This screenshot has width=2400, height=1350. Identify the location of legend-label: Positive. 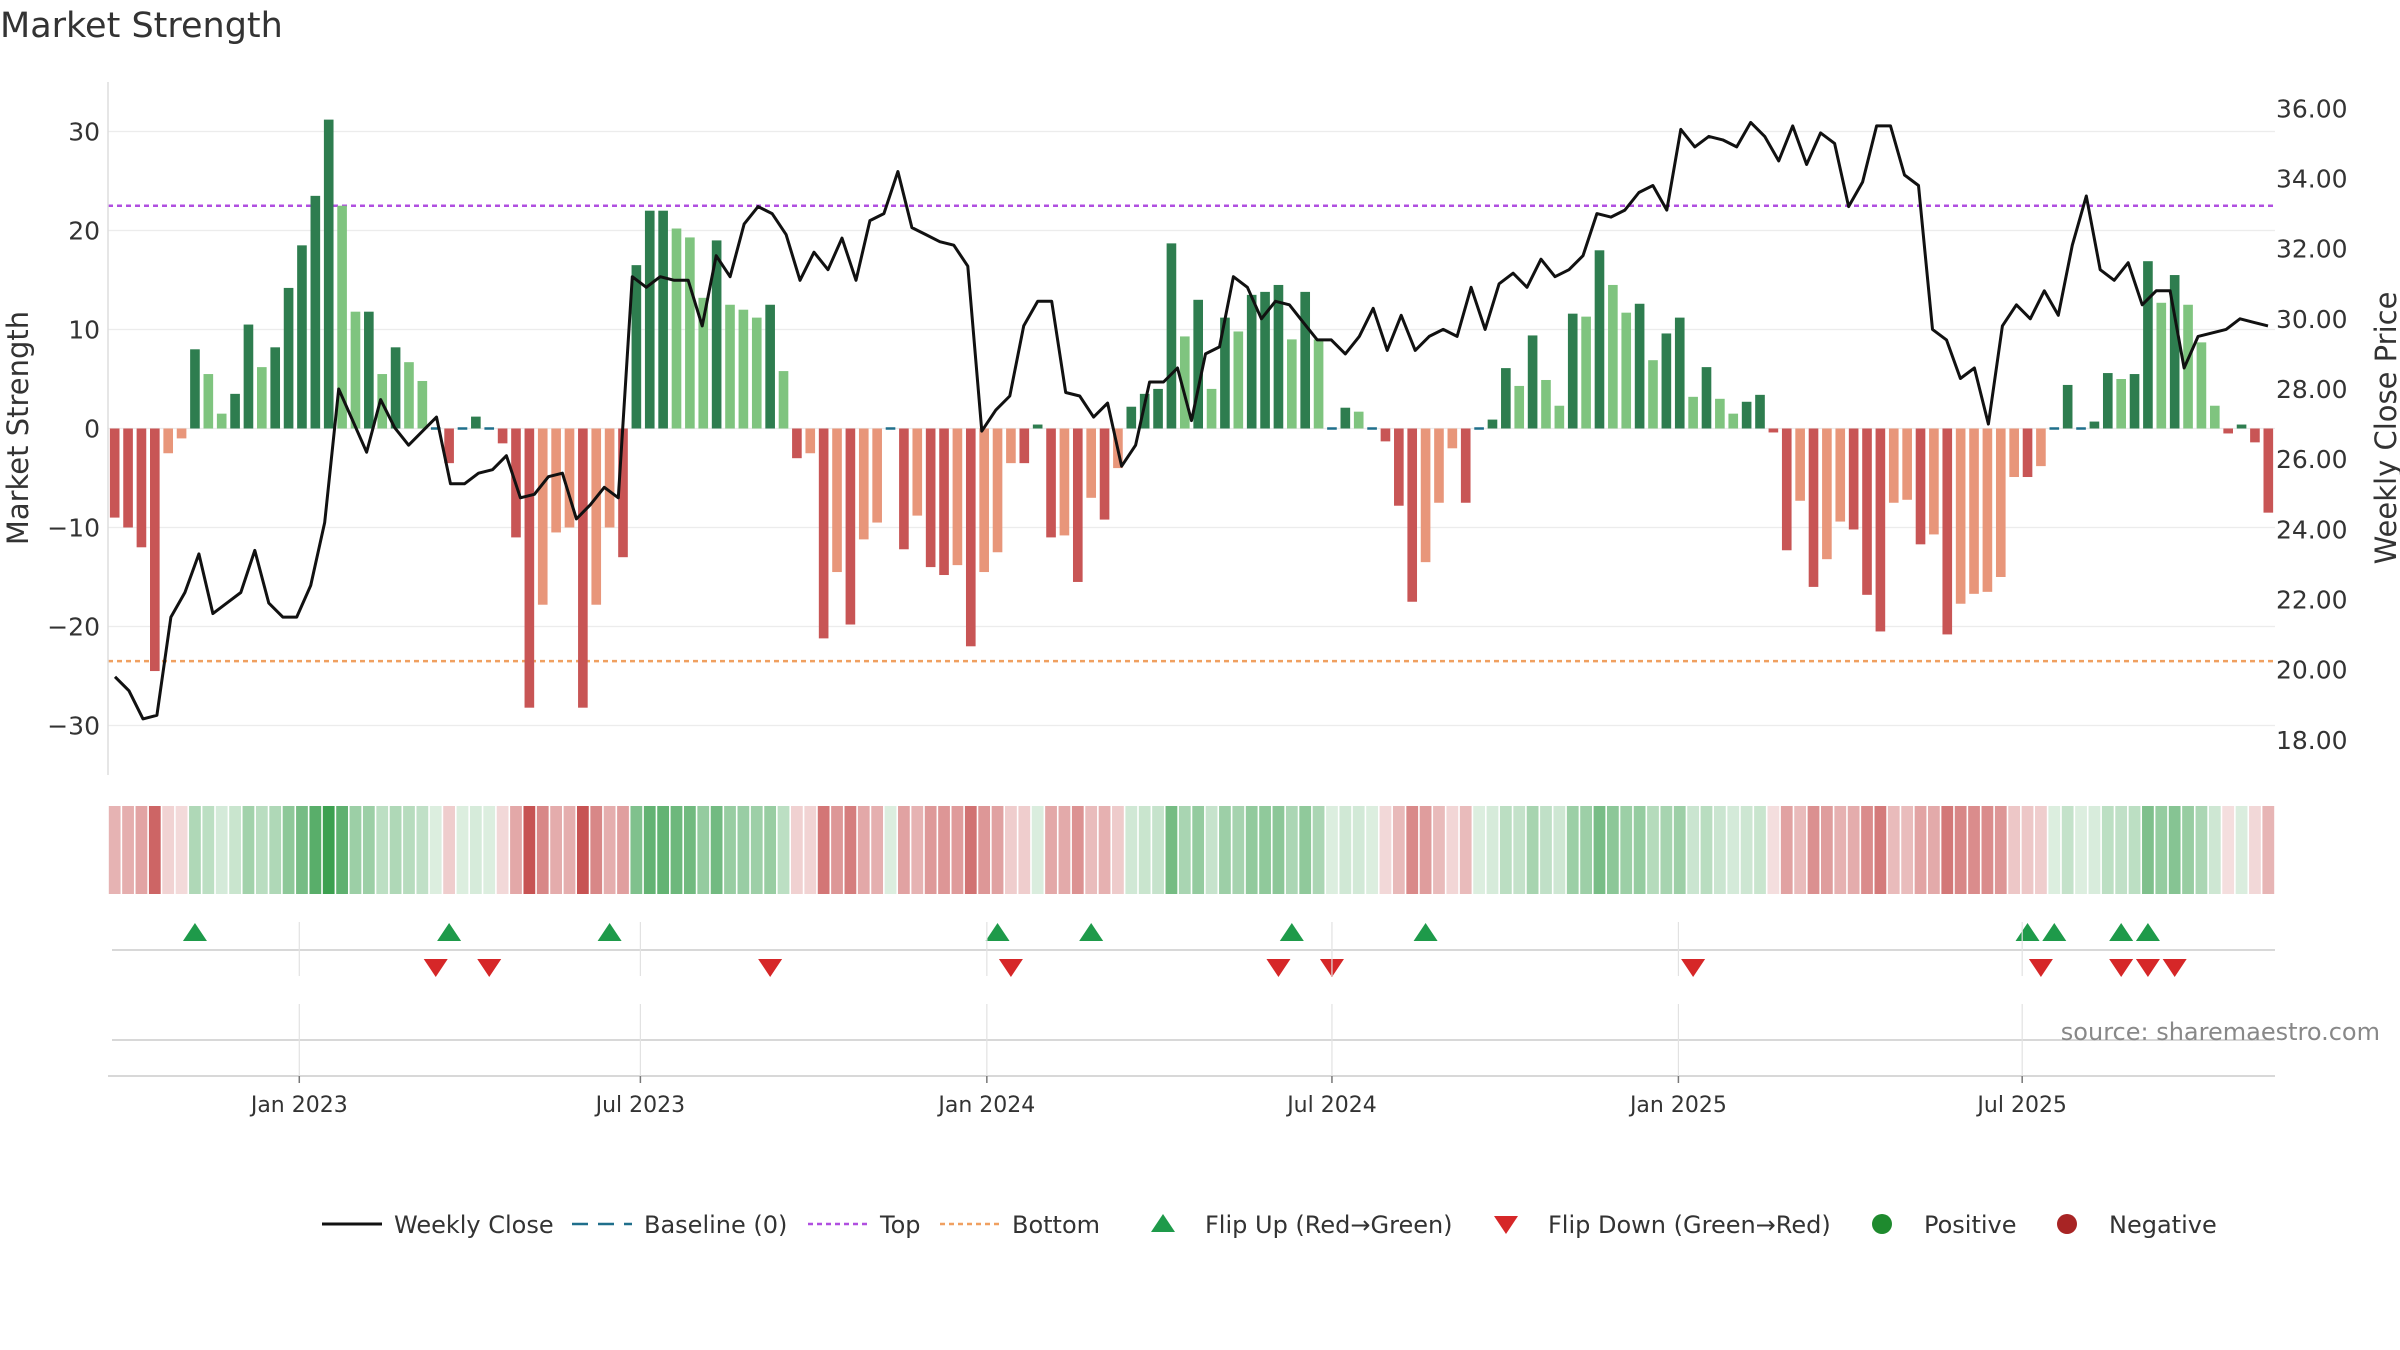
(1970, 1225).